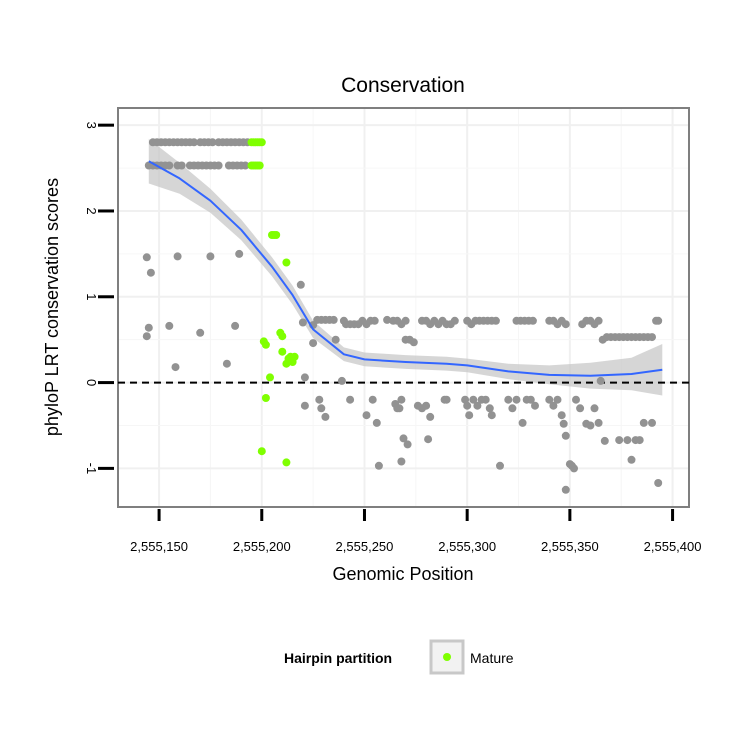  I want to click on x-tick-label: 2,555,350, so click(570, 546).